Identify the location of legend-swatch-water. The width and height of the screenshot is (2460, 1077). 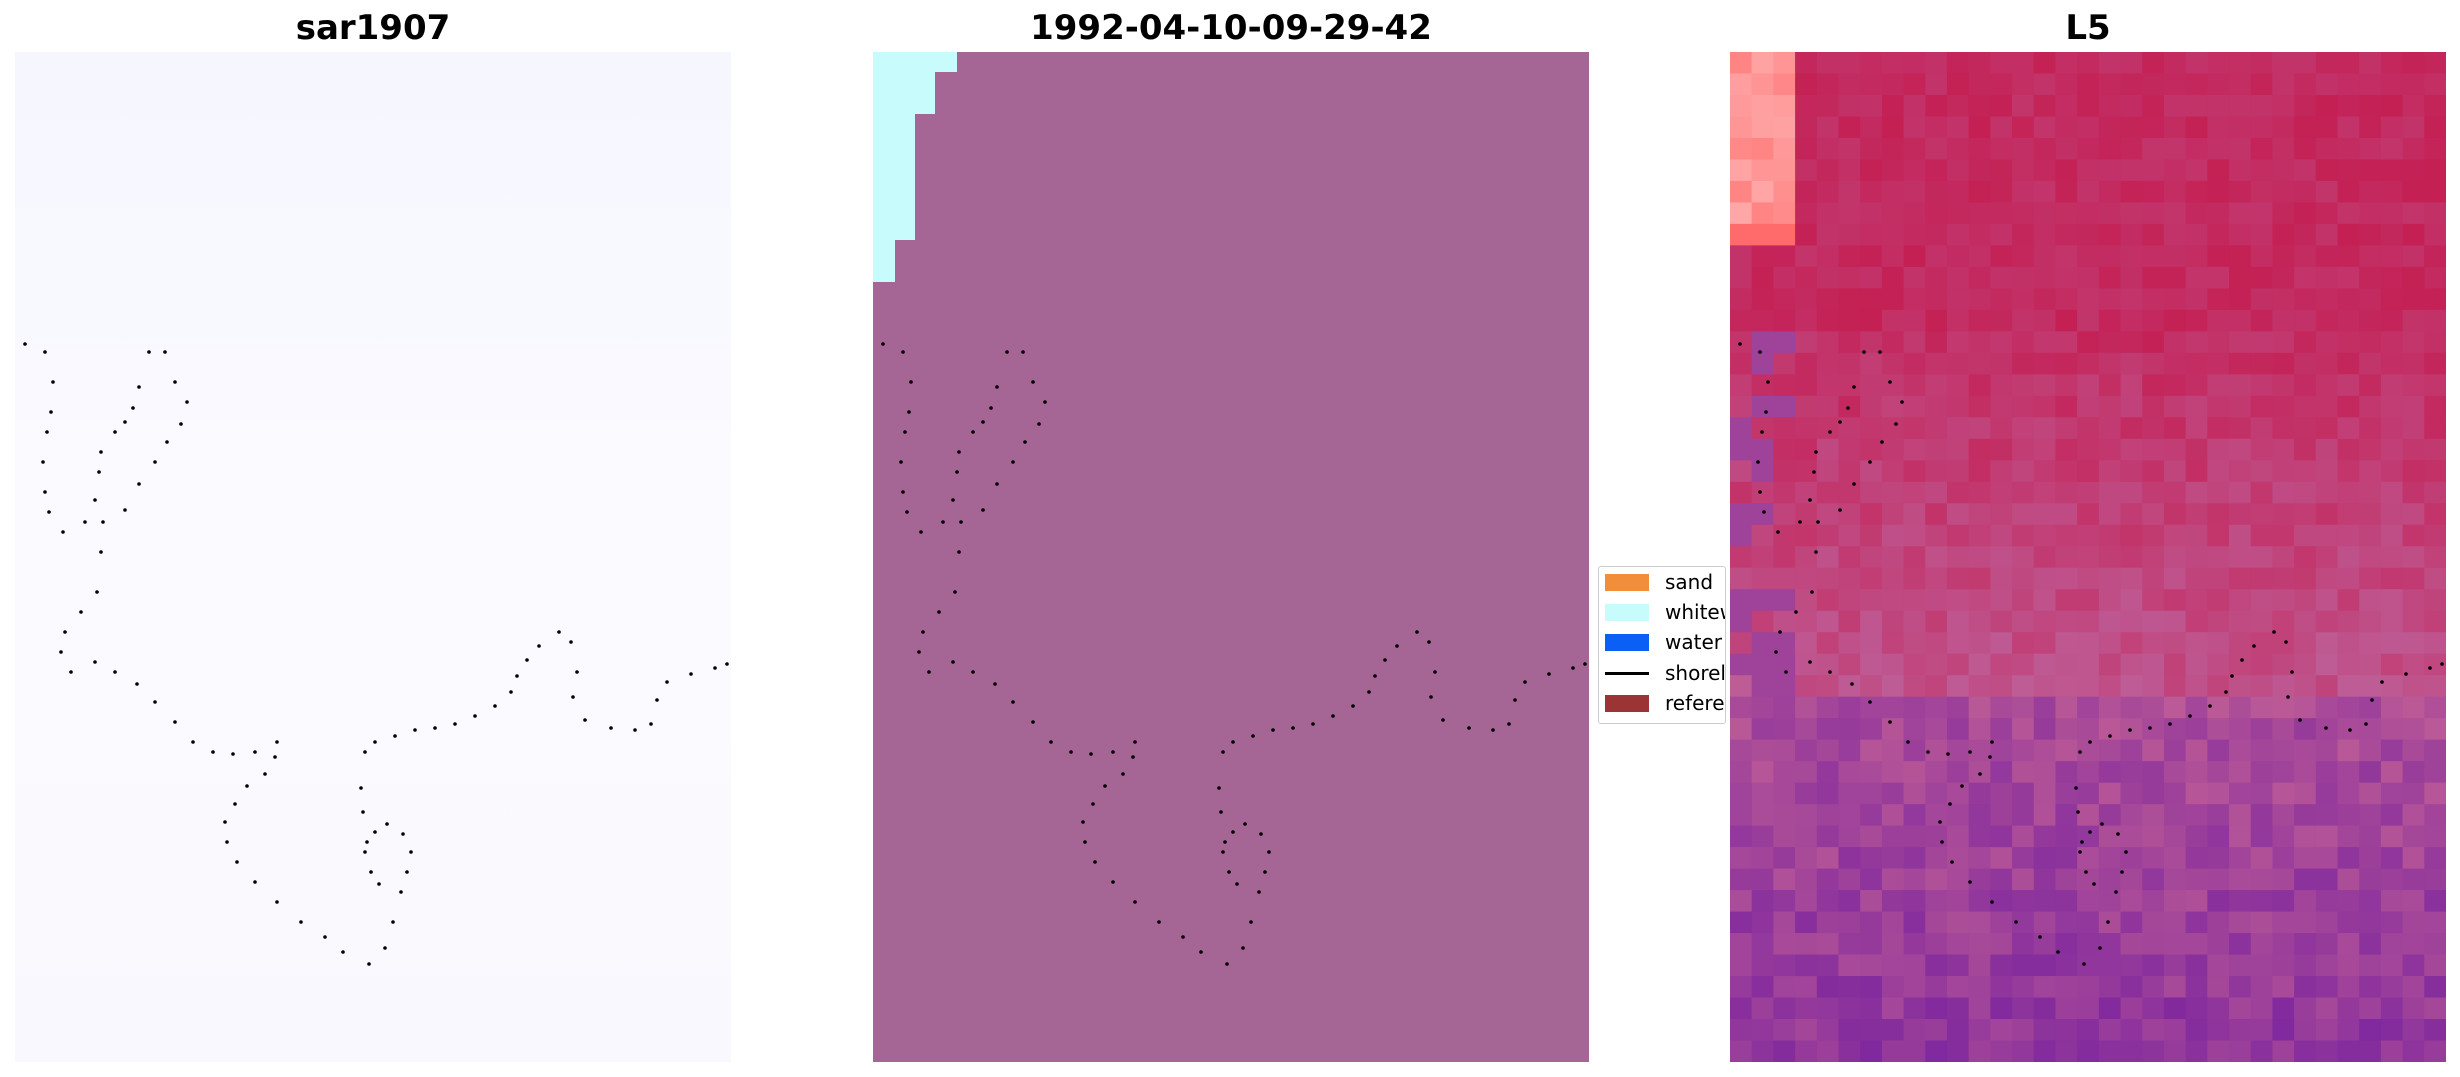
(1627, 642).